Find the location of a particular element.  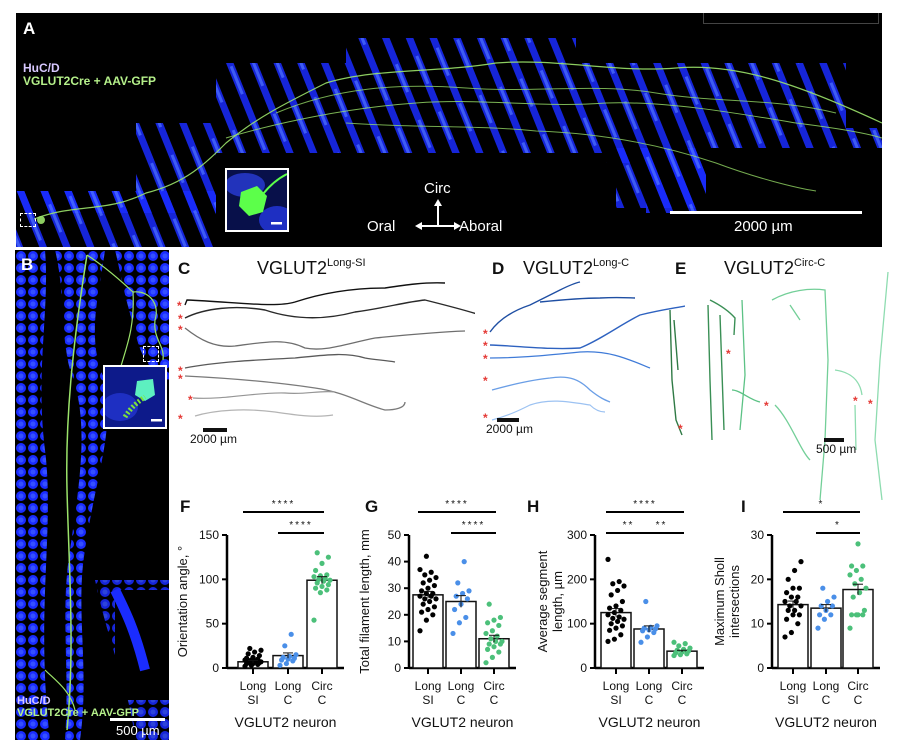

panel-c-title: VGLUT2Long-SI is located at coordinates (311, 268).